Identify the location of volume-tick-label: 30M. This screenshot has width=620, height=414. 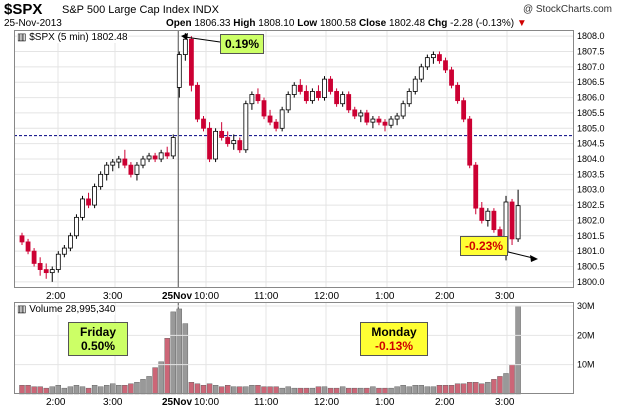
(586, 306).